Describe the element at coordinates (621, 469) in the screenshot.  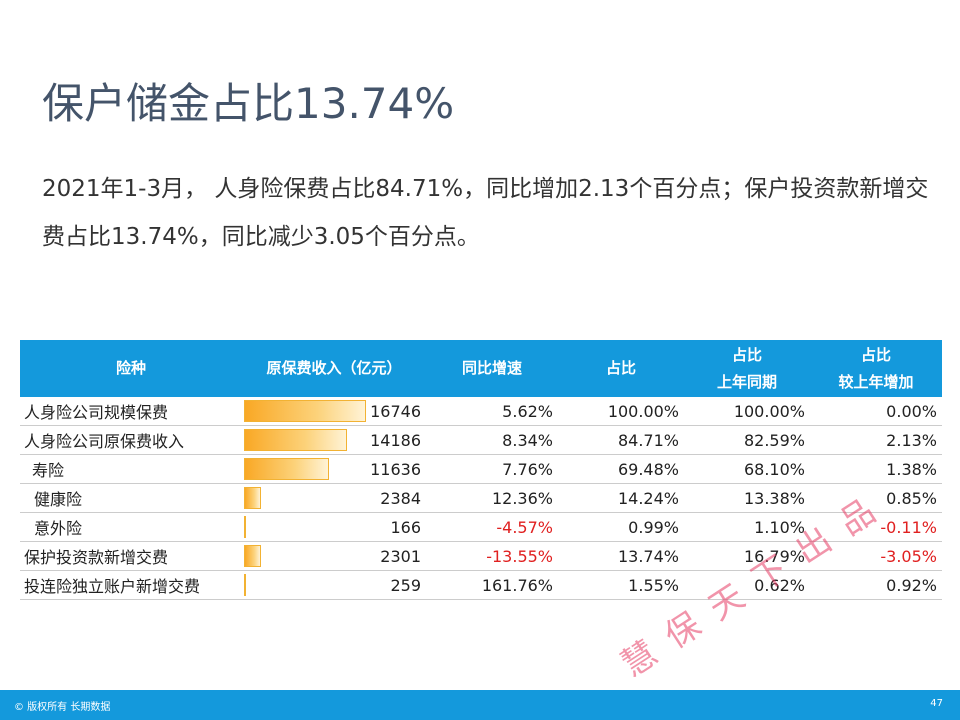
I see `row-share: 69.48%` at that location.